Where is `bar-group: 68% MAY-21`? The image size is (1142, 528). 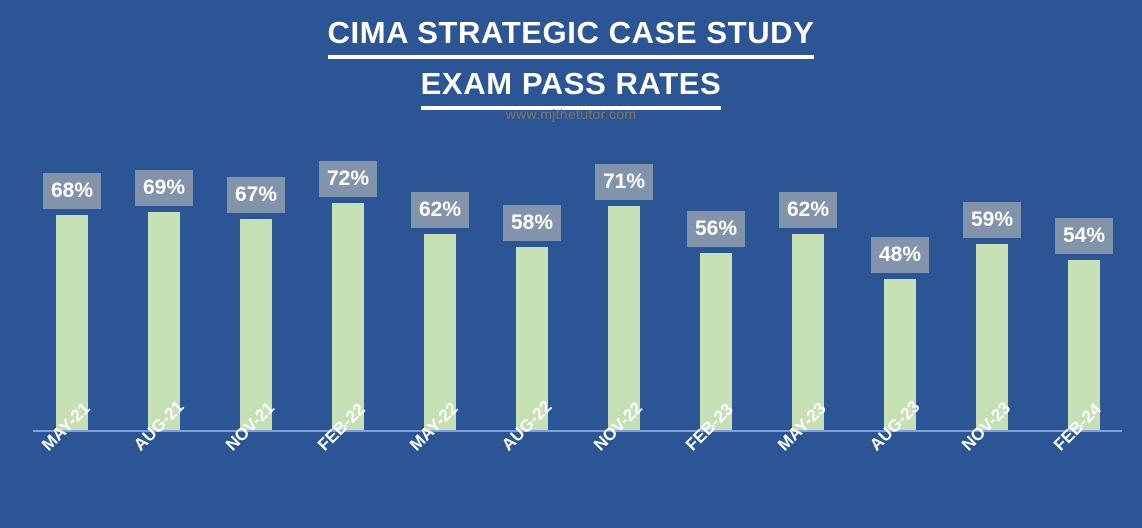
bar-group: 68% MAY-21 is located at coordinates (72, 264).